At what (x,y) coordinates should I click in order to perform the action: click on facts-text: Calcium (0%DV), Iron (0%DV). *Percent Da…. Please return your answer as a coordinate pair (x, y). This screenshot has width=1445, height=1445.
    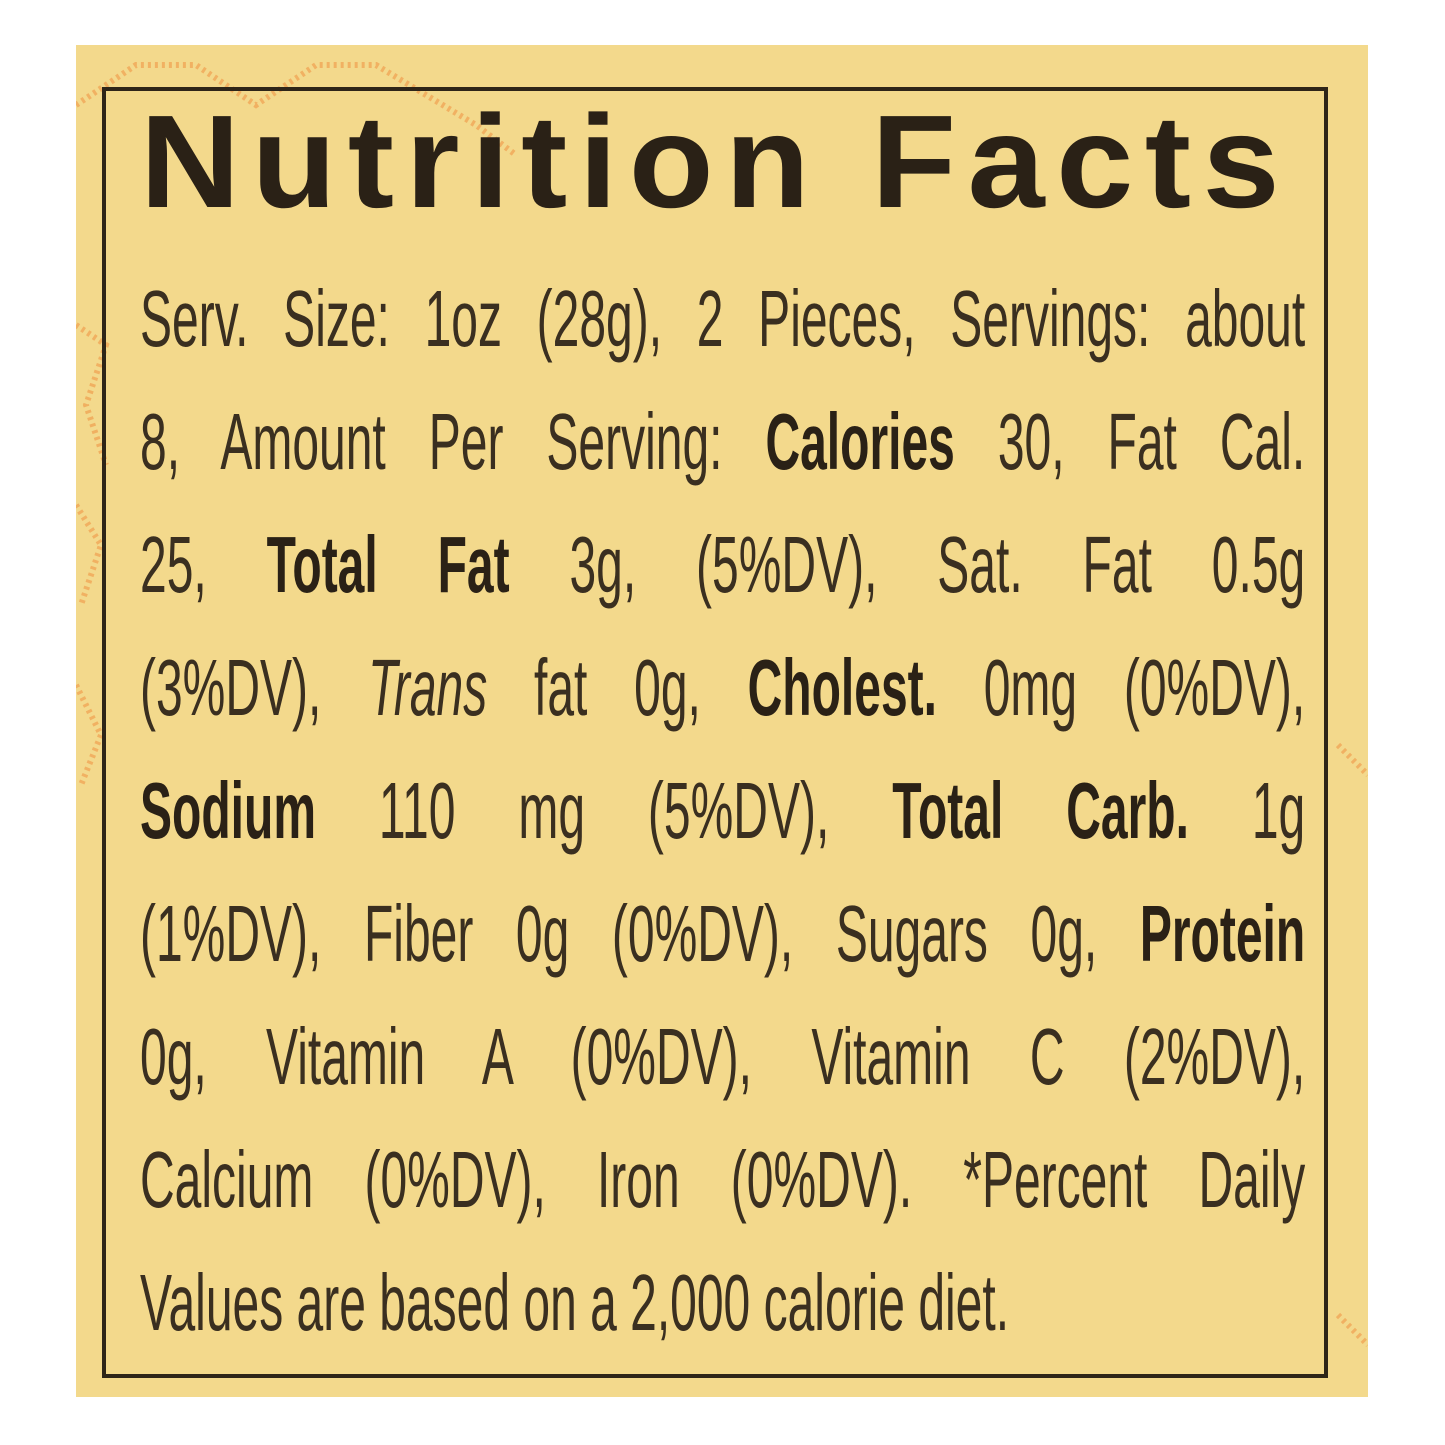
    Looking at the image, I should click on (723, 1179).